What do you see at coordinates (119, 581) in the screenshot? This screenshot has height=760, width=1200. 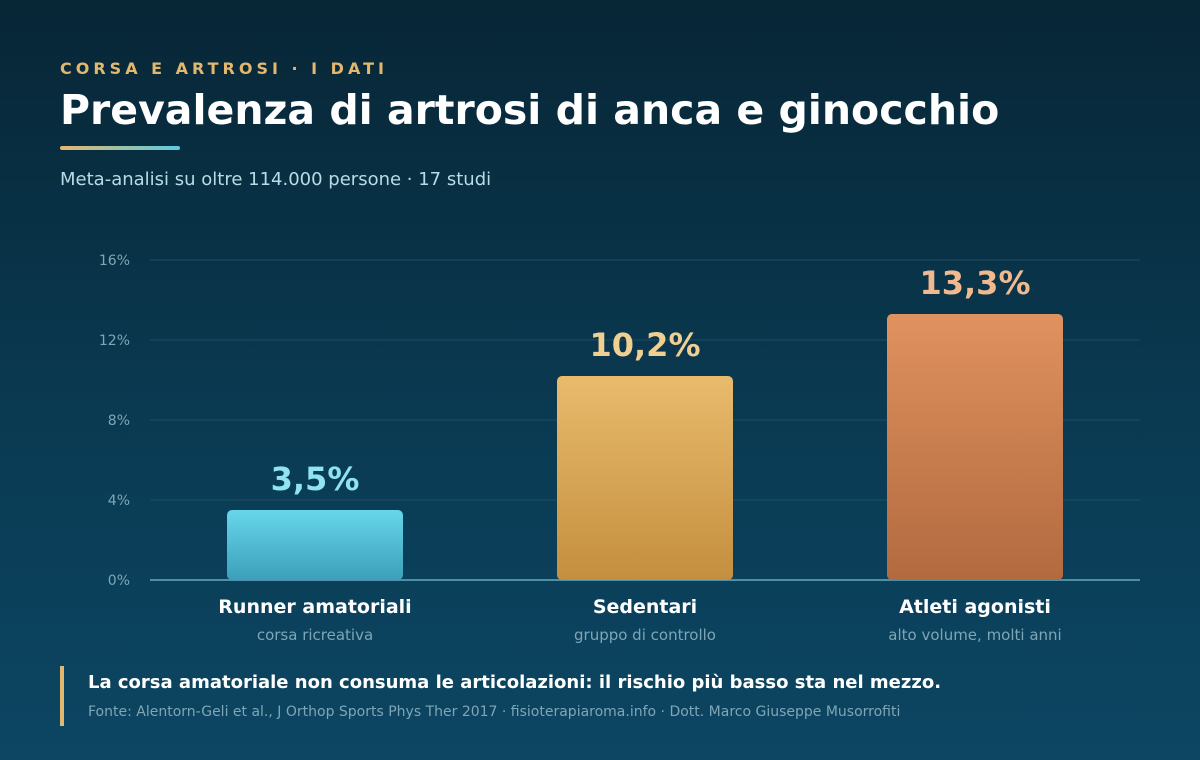 I see `y-tick-label: 0%` at bounding box center [119, 581].